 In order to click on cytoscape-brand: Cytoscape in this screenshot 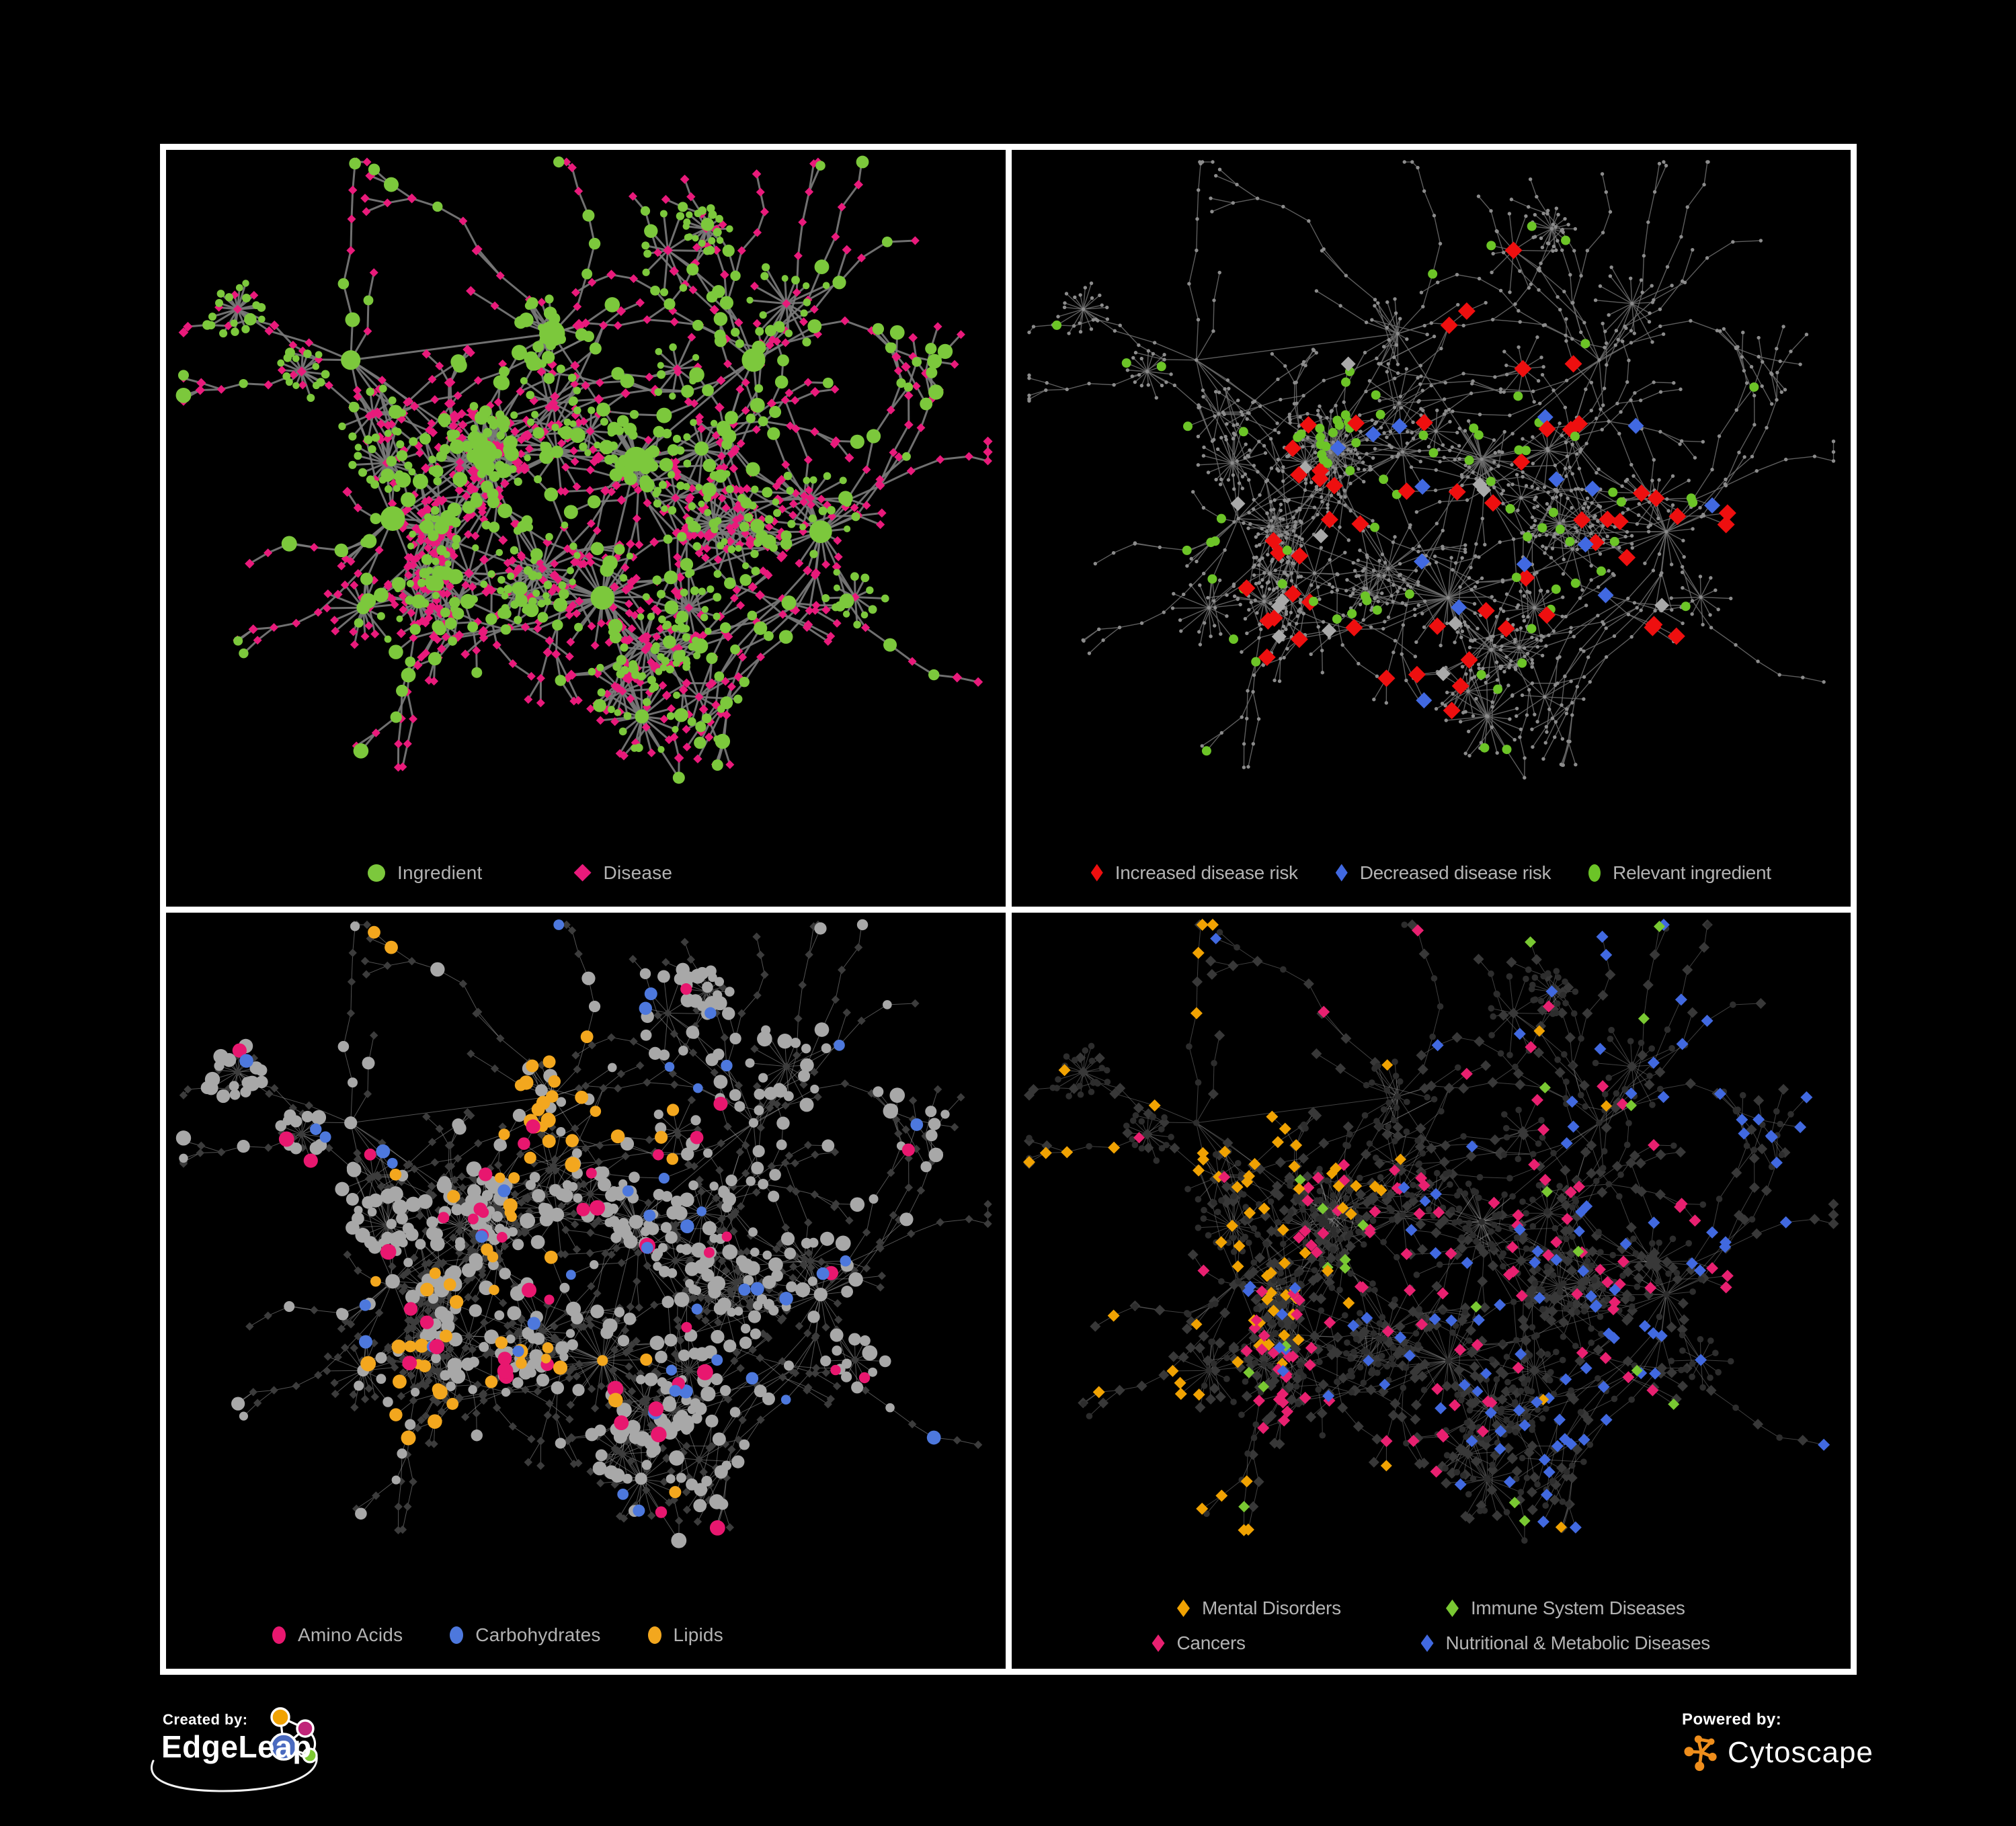, I will do `click(1800, 1753)`.